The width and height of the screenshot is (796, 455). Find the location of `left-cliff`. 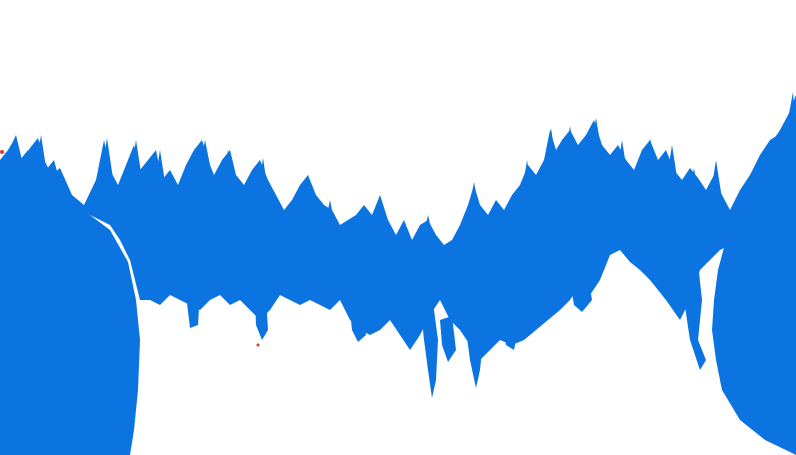

left-cliff is located at coordinates (70, 297).